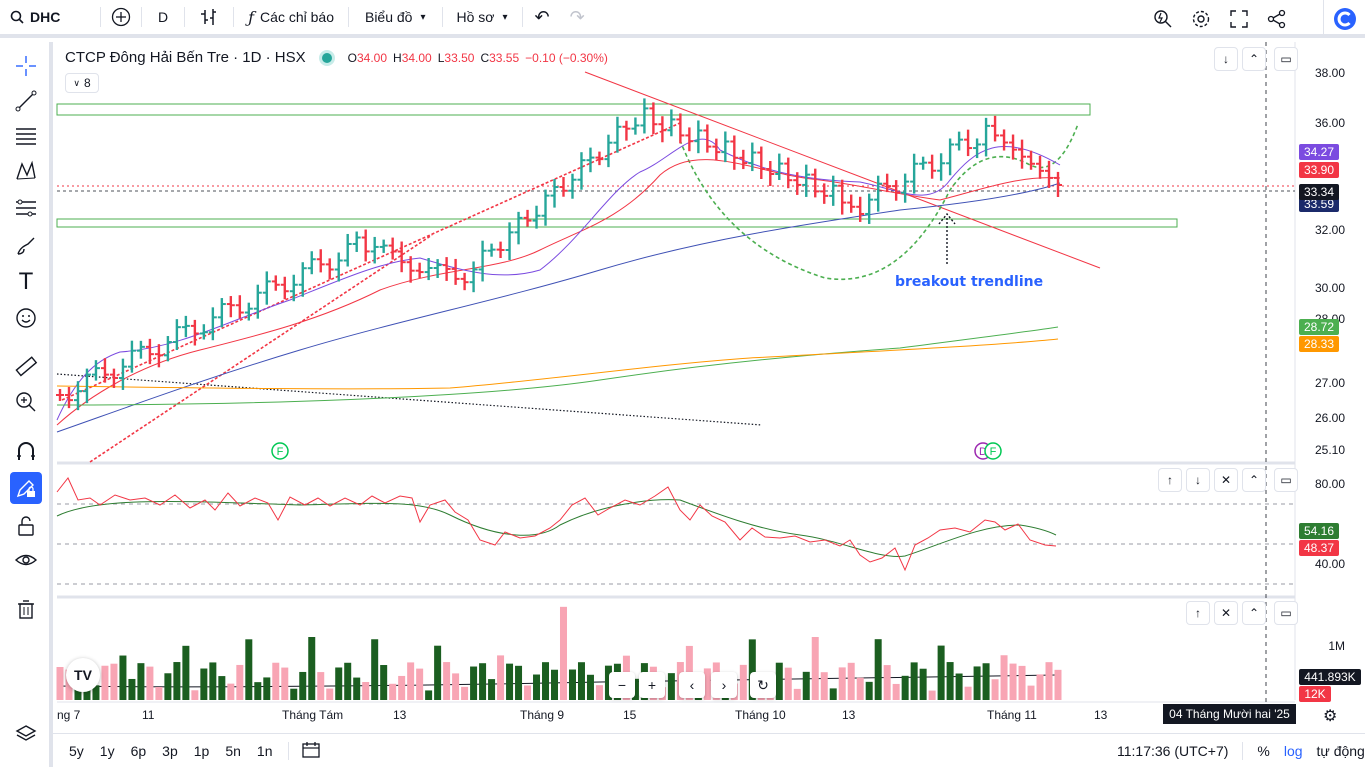 This screenshot has height=767, width=1365. Describe the element at coordinates (261, 348) in the screenshot. I see `uptrend-line-lower` at that location.